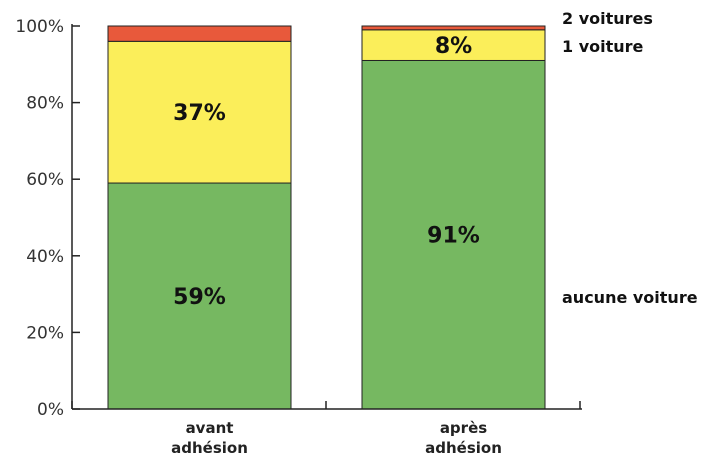 The height and width of the screenshot is (463, 715). I want to click on y-tick-label: 100%, so click(39, 27).